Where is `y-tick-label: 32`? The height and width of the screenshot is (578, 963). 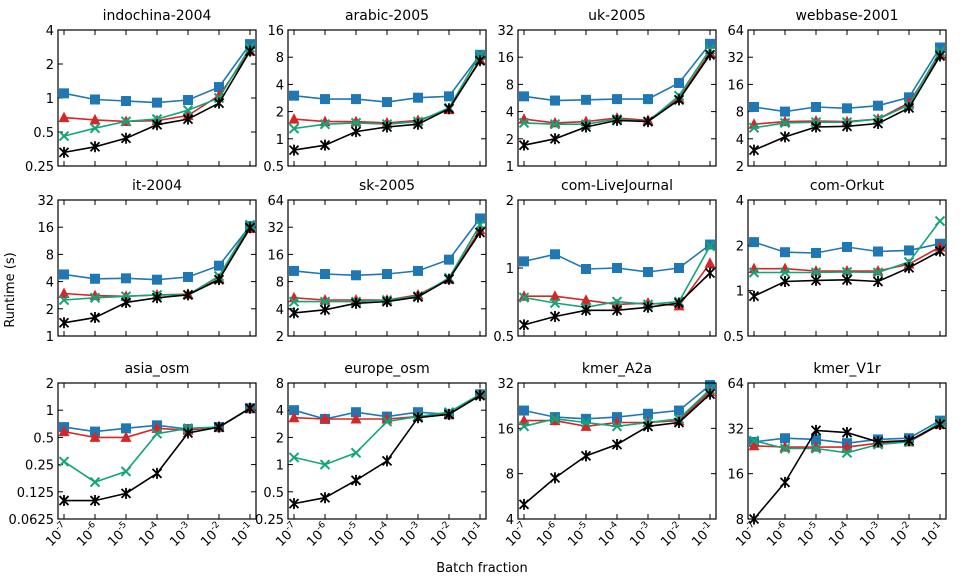 y-tick-label: 32 is located at coordinates (735, 429).